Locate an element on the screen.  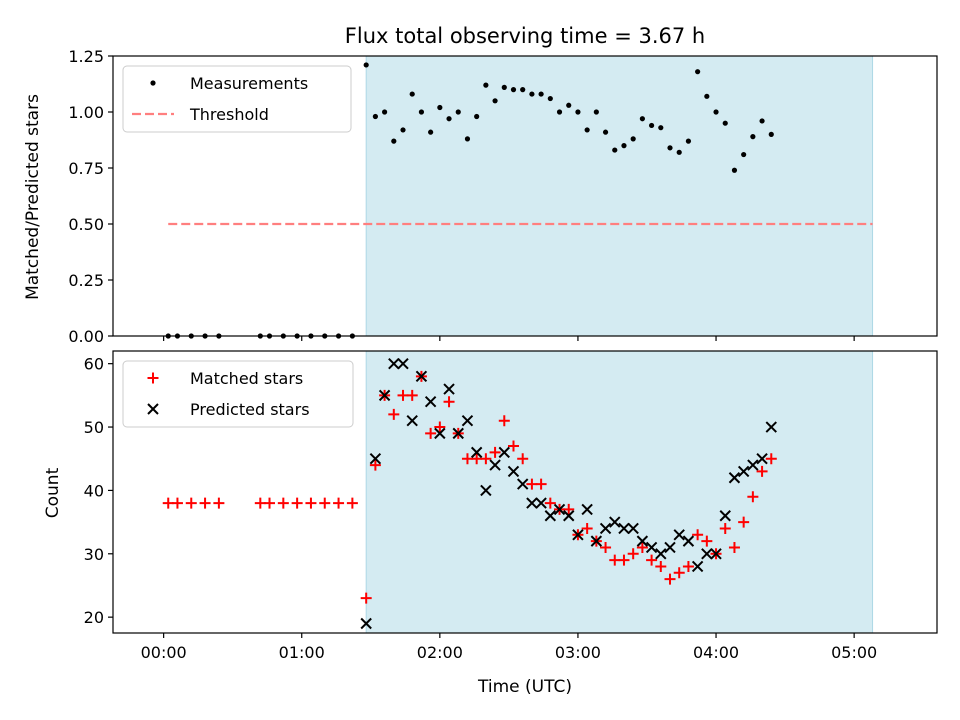
chart-title: Flux total observing time = 3.67 h is located at coordinates (525, 36).